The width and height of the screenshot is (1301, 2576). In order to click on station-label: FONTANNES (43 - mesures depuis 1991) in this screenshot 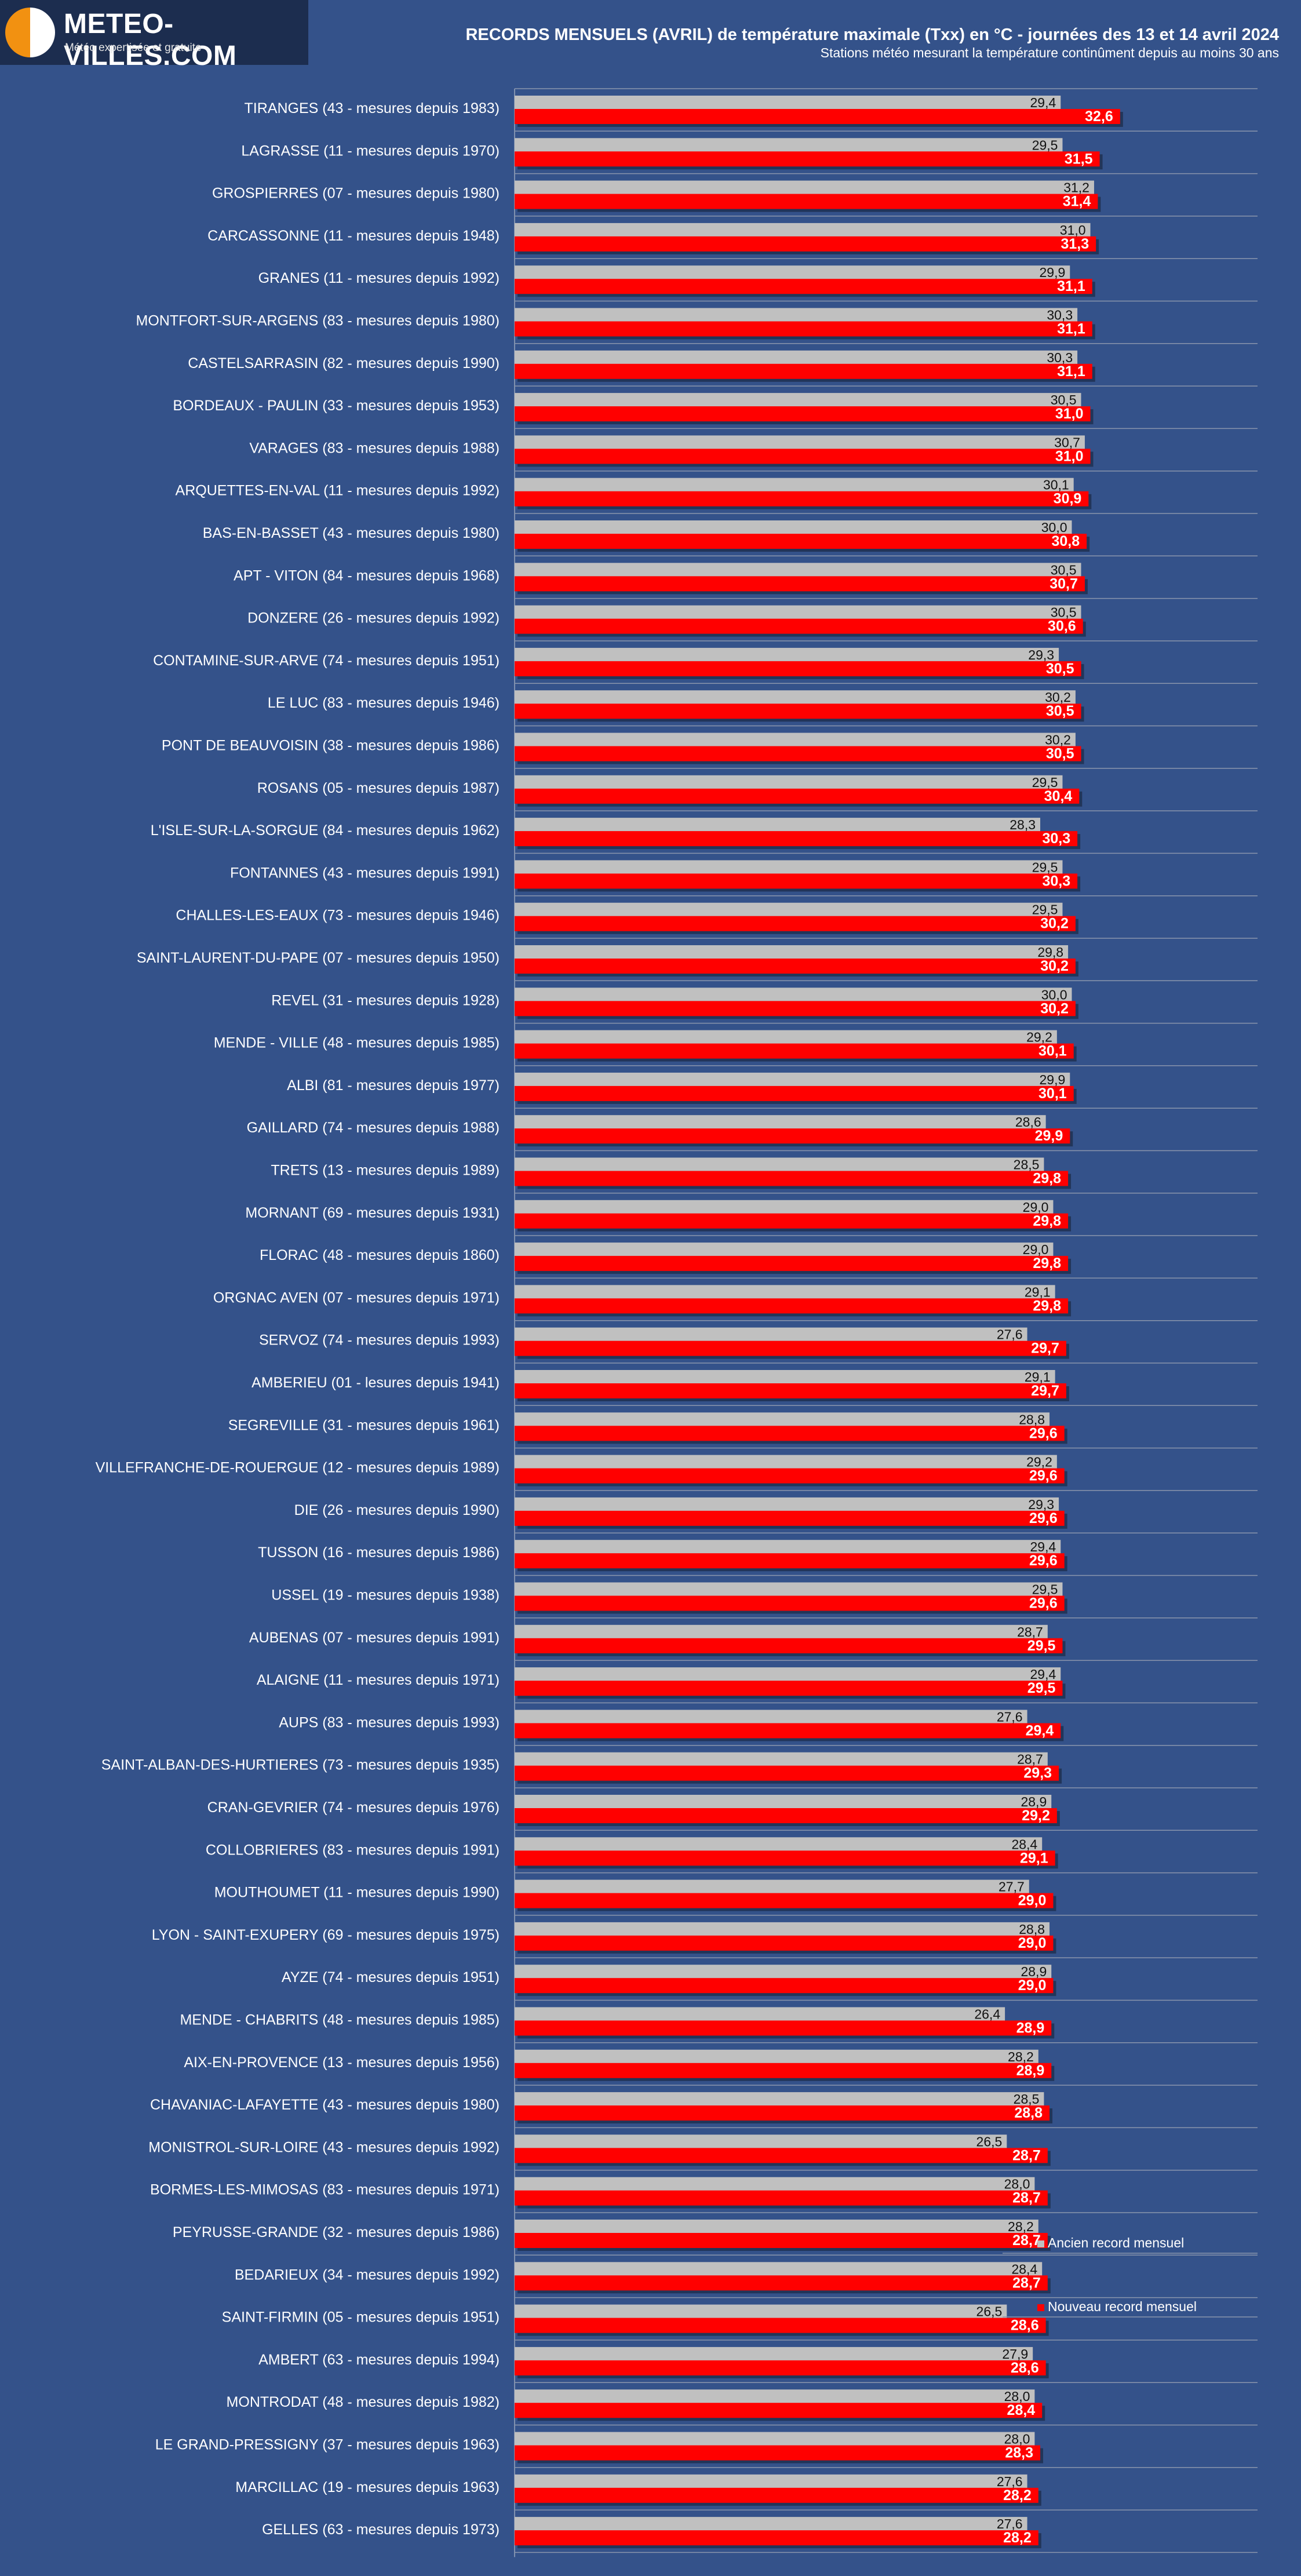, I will do `click(365, 873)`.